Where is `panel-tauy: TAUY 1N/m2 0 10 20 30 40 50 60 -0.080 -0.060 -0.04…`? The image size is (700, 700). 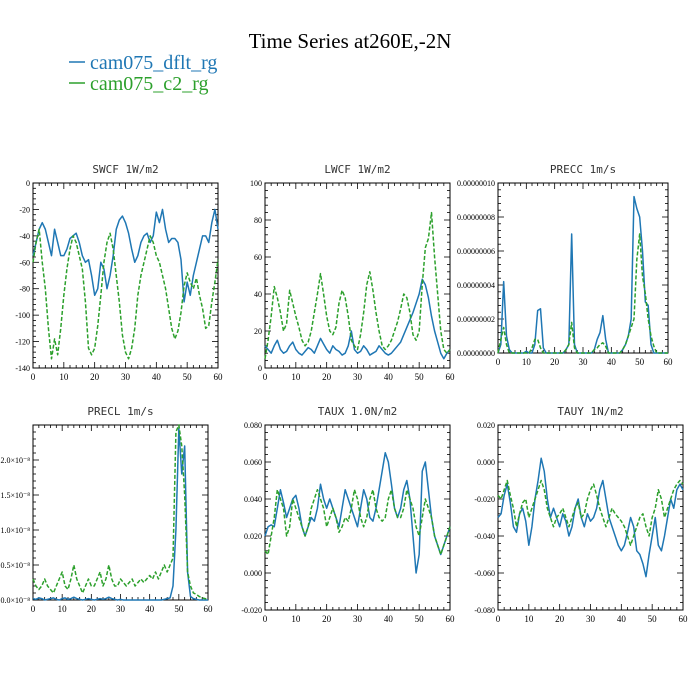
panel-tauy: TAUY 1N/m2 0 10 20 30 40 50 60 -0.080 -0.060 -0.04… is located at coordinates (581, 514).